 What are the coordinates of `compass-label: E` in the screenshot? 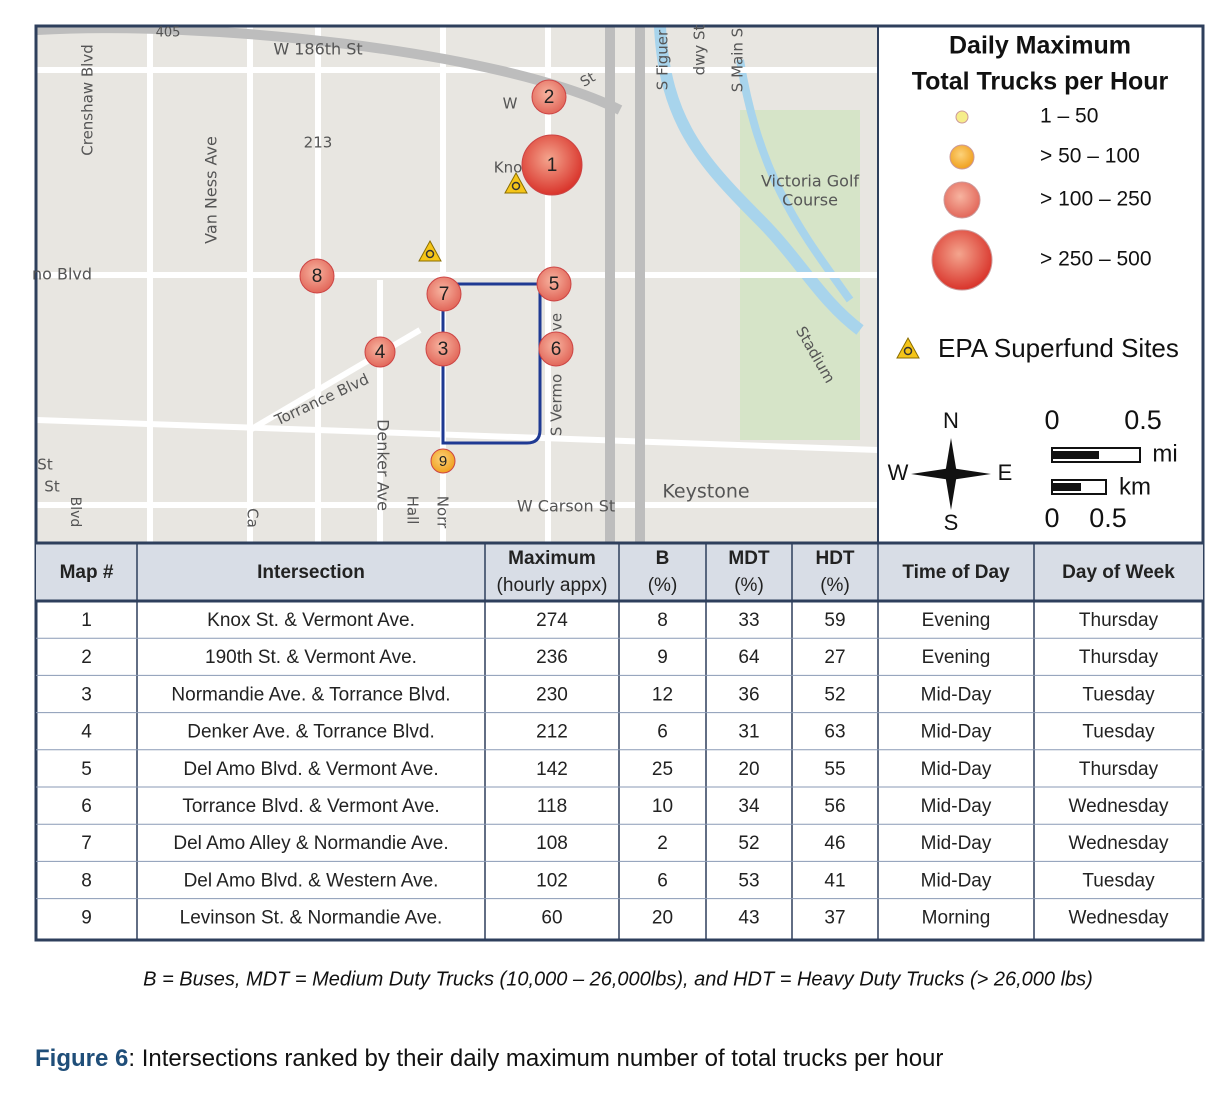 It's located at (1005, 472).